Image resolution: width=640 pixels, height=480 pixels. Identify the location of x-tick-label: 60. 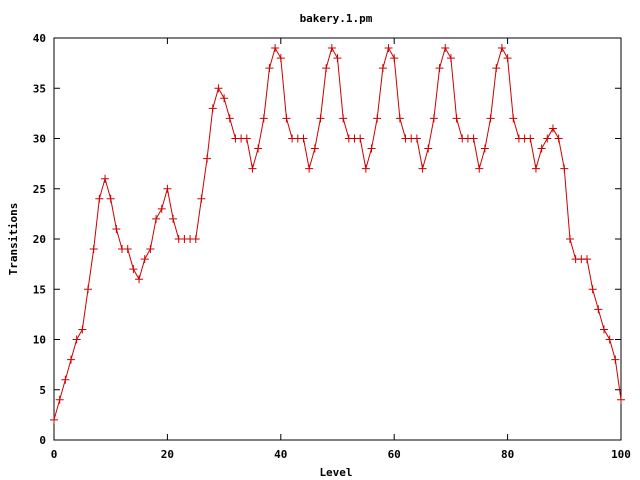
(394, 454).